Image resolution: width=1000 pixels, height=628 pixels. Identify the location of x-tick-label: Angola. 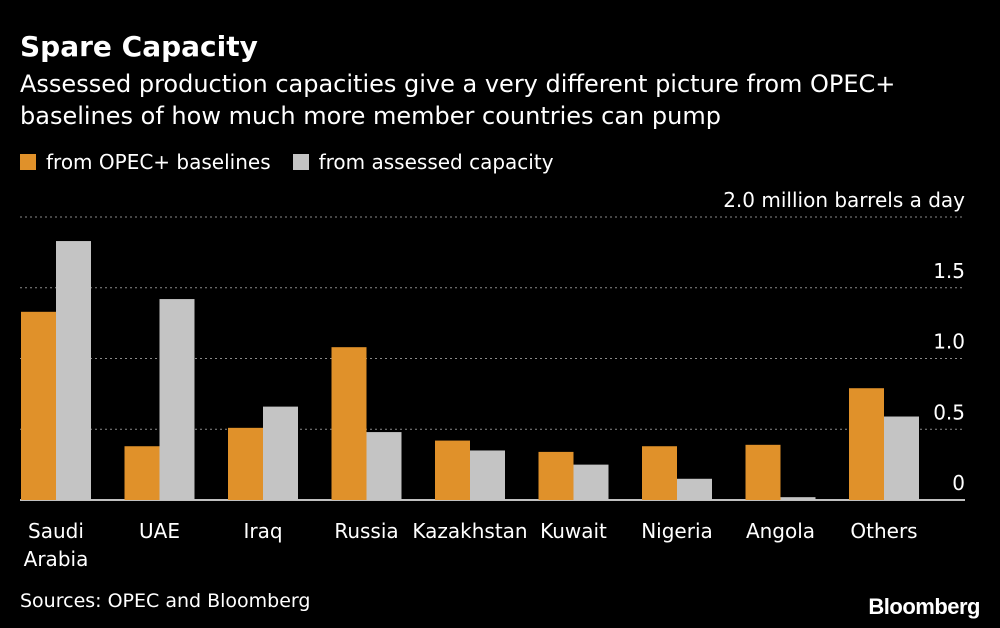
(780, 531).